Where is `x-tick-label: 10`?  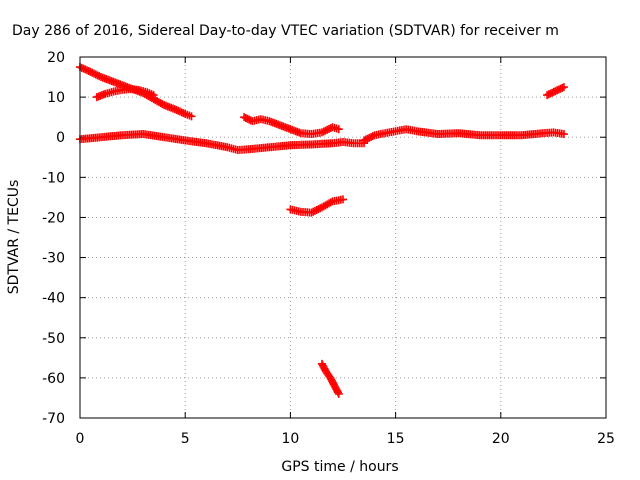 x-tick-label: 10 is located at coordinates (290, 439).